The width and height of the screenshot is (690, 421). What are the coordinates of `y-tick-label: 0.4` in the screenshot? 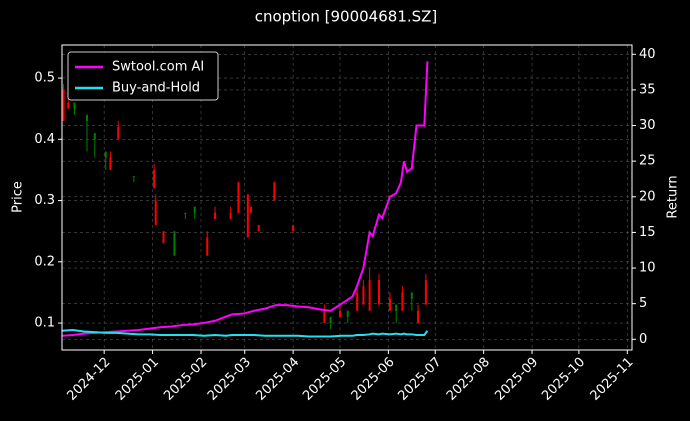 It's located at (44, 139).